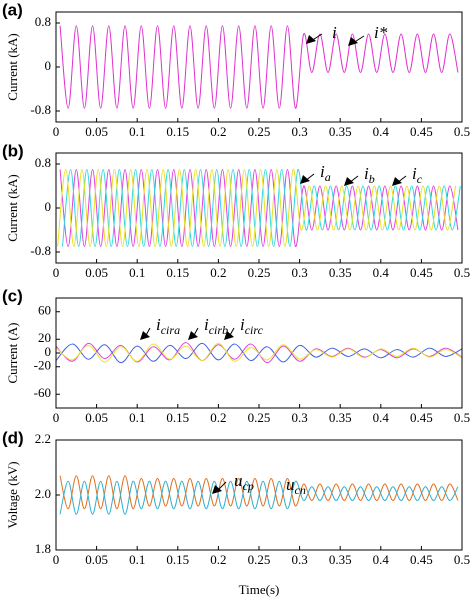  What do you see at coordinates (12, 494) in the screenshot?
I see `y-axis-label: Voltage (kV)` at bounding box center [12, 494].